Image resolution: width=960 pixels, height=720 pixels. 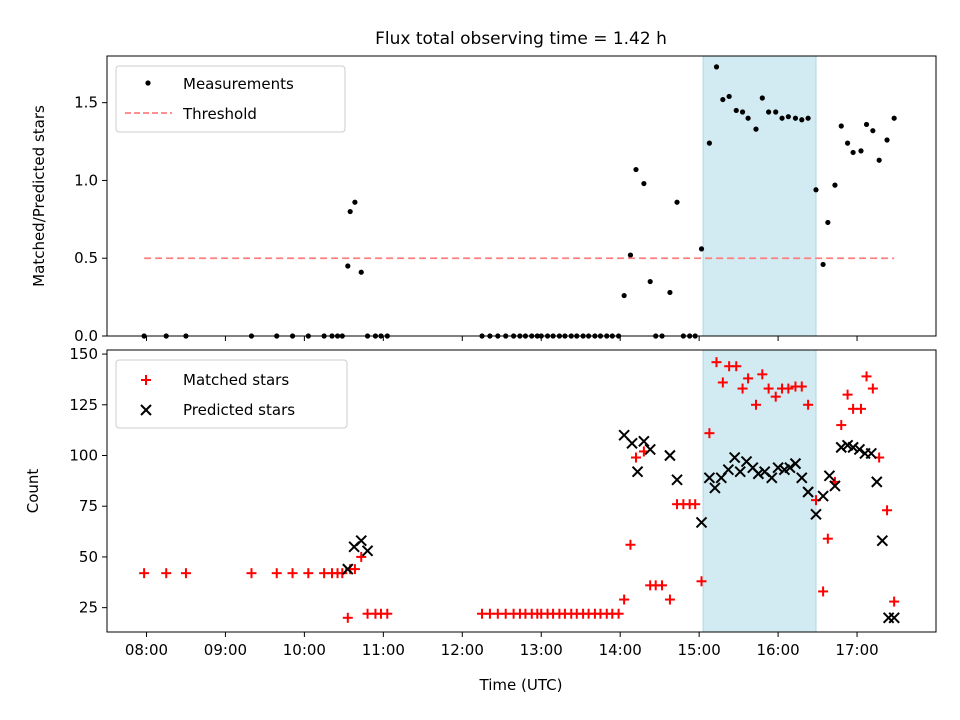 I want to click on count-y-axis-label: Count, so click(x=33, y=491).